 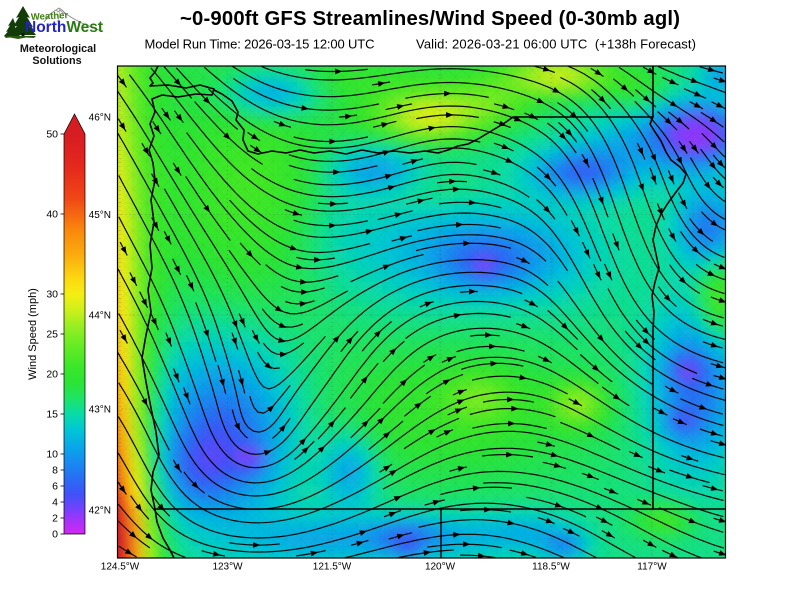 What do you see at coordinates (56, 61) in the screenshot?
I see `svg-text: Solutions` at bounding box center [56, 61].